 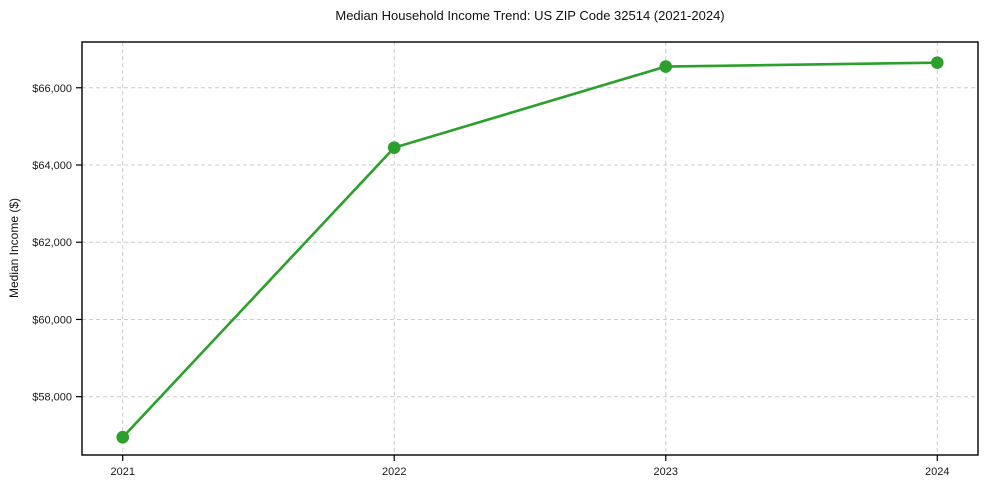 What do you see at coordinates (666, 472) in the screenshot?
I see `x-tick-label: 2023` at bounding box center [666, 472].